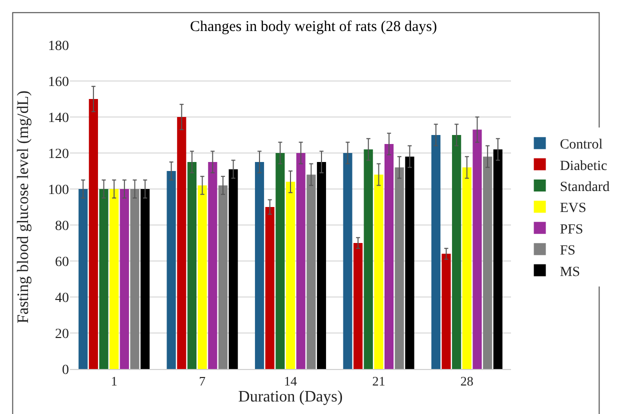 Image resolution: width=627 pixels, height=414 pixels. Describe the element at coordinates (58, 154) in the screenshot. I see `y-tick-label: 120` at that location.